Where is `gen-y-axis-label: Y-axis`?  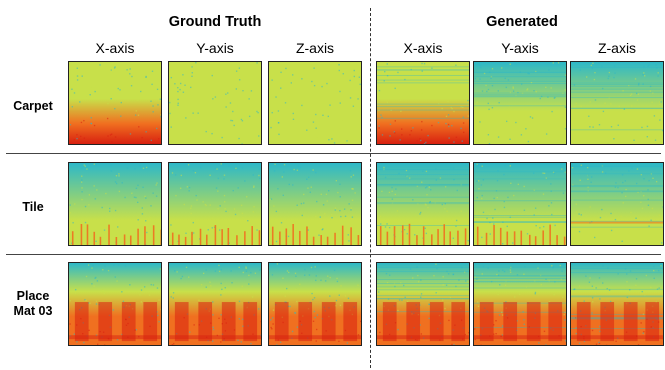 gen-y-axis-label: Y-axis is located at coordinates (520, 48).